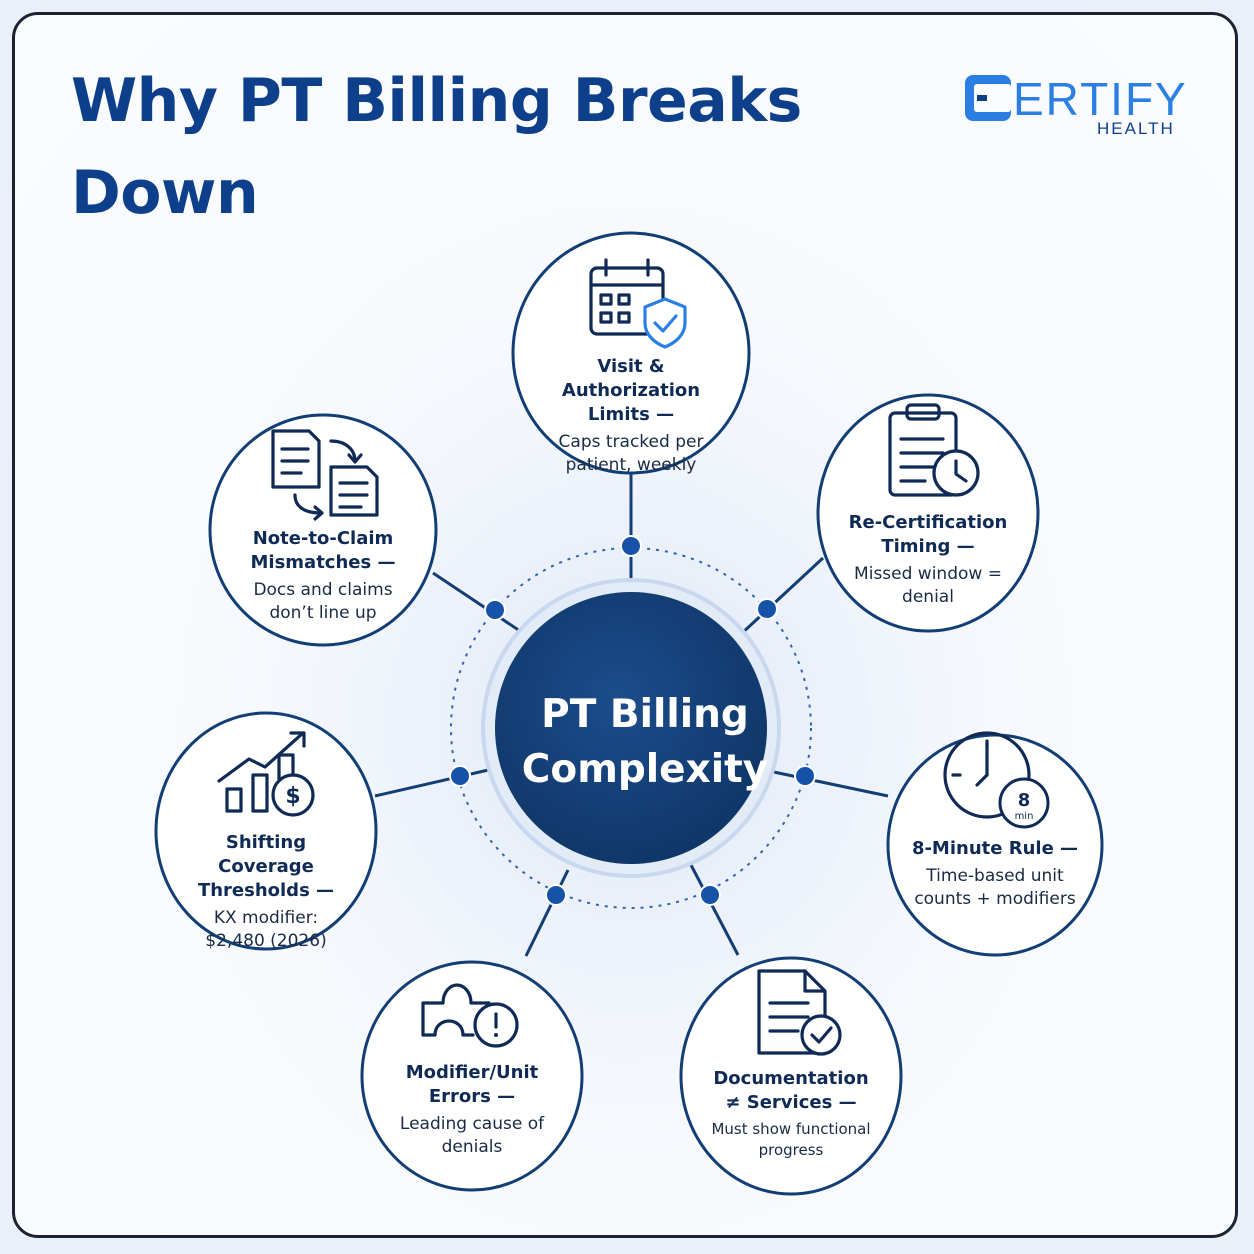 This screenshot has width=1254, height=1254. I want to click on node-circle-modifier-errors, so click(472, 1076).